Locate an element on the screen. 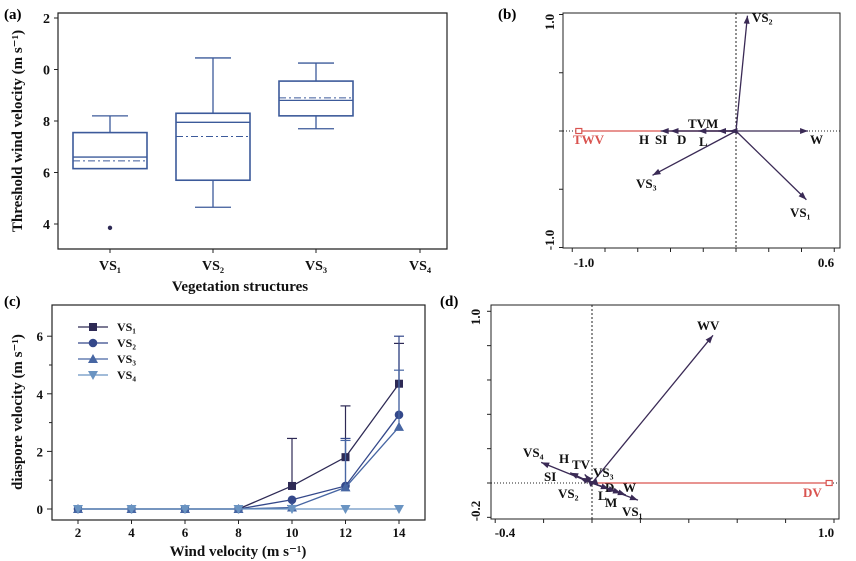 The width and height of the screenshot is (856, 561). vector-l-label: L is located at coordinates (703, 141).